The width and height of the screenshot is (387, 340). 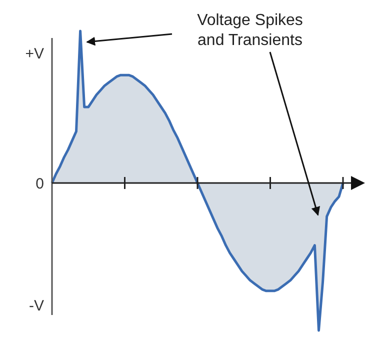 I want to click on text: 0, so click(x=40, y=183).